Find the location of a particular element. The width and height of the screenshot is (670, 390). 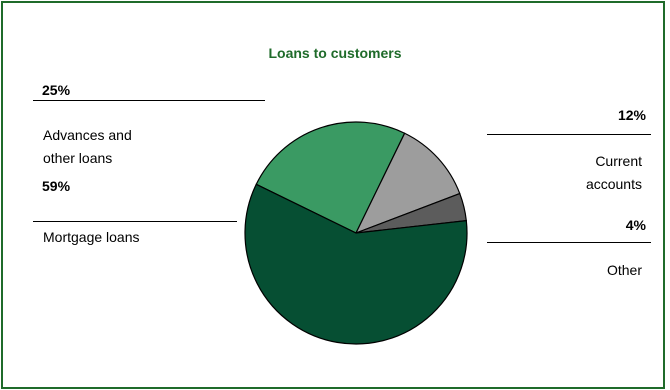

current-accounts-slice is located at coordinates (407, 183).